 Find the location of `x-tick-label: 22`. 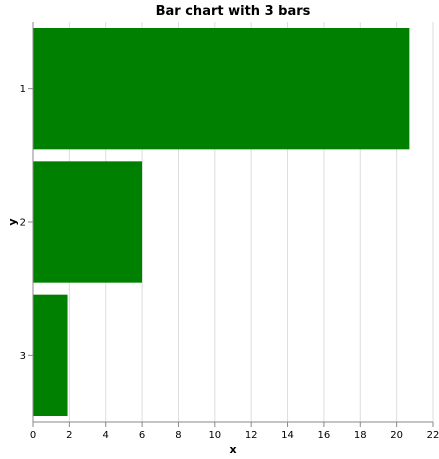

x-tick-label: 22 is located at coordinates (433, 435).